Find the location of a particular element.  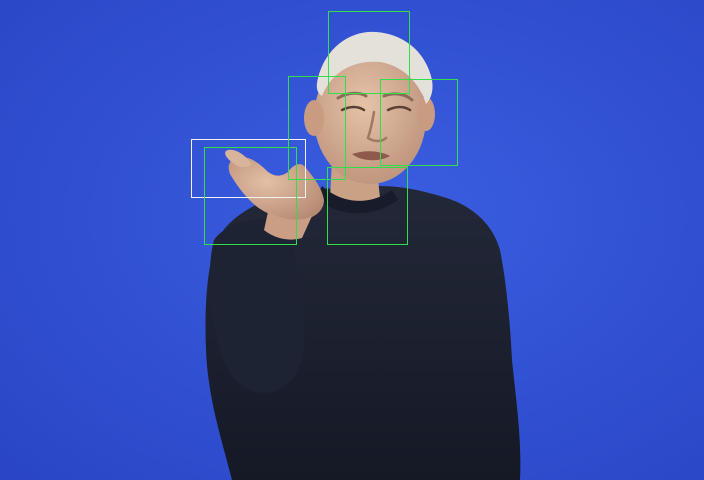

right-brow is located at coordinates (398, 97).